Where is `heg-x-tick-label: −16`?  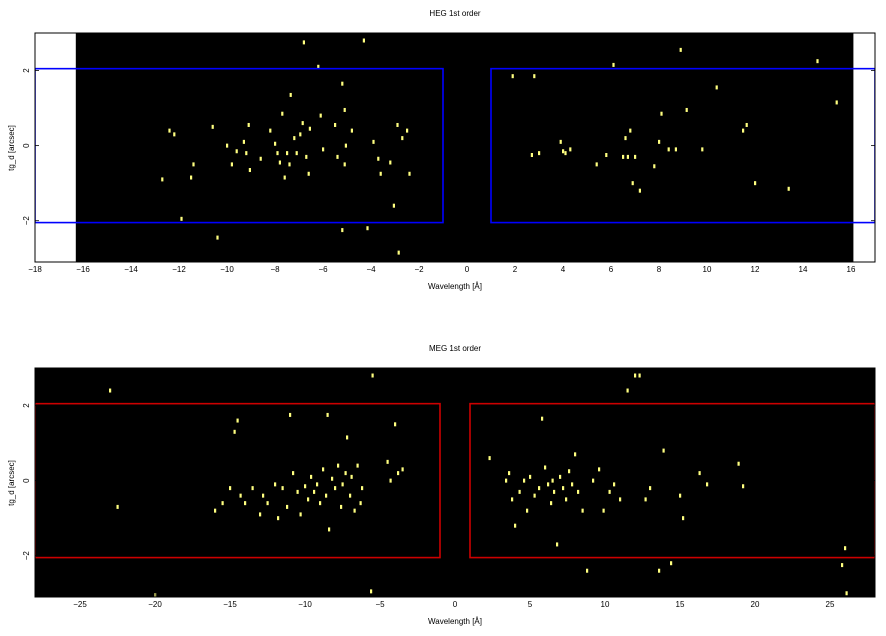 heg-x-tick-label: −16 is located at coordinates (83, 269).